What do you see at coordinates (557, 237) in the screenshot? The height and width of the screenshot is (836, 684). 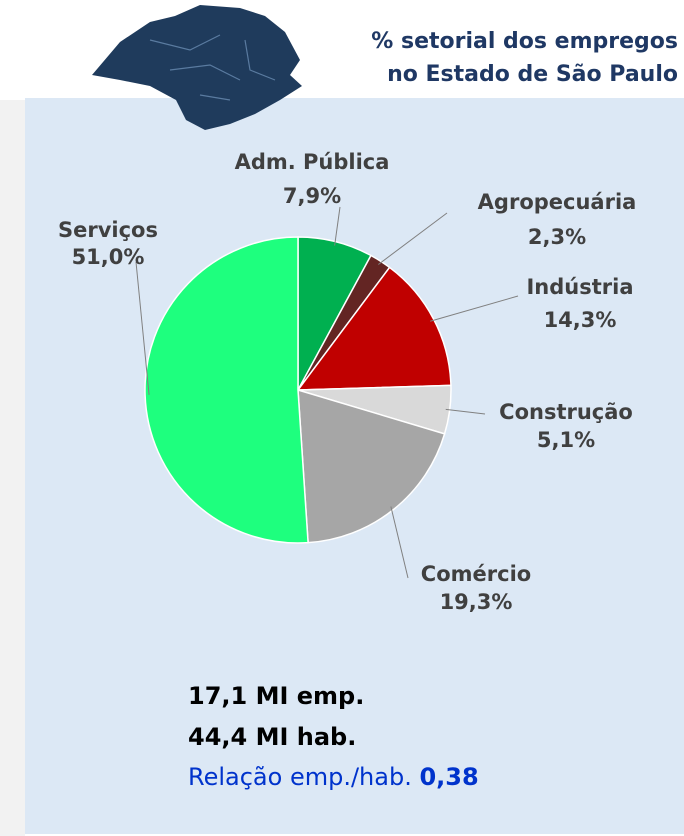 I see `slice-value: 2,3%` at bounding box center [557, 237].